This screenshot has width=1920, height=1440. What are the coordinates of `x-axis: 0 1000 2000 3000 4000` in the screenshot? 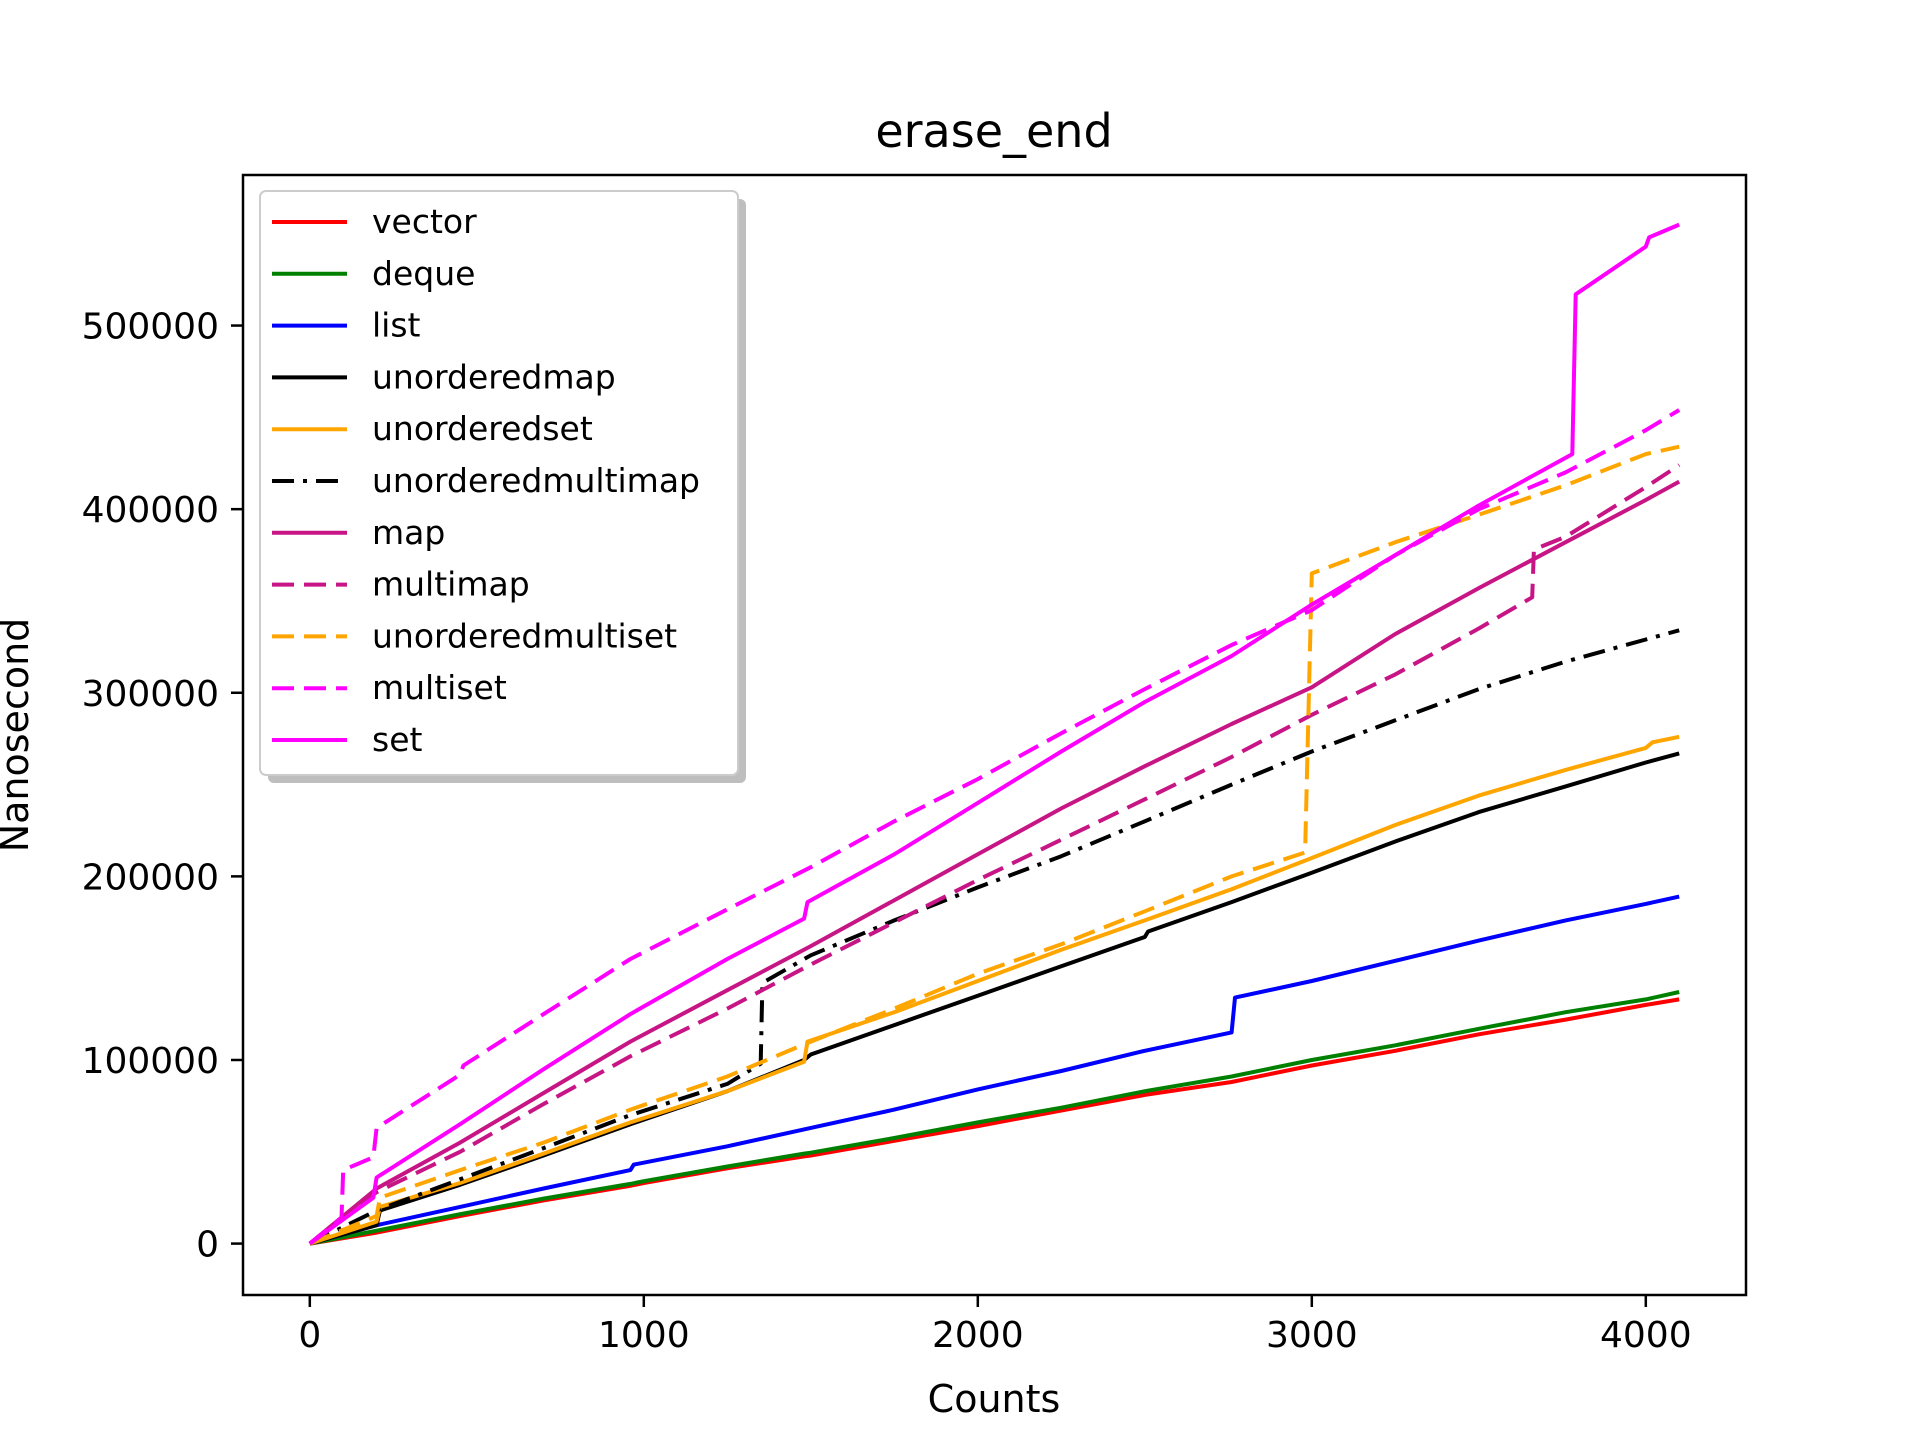 It's located at (995, 1325).